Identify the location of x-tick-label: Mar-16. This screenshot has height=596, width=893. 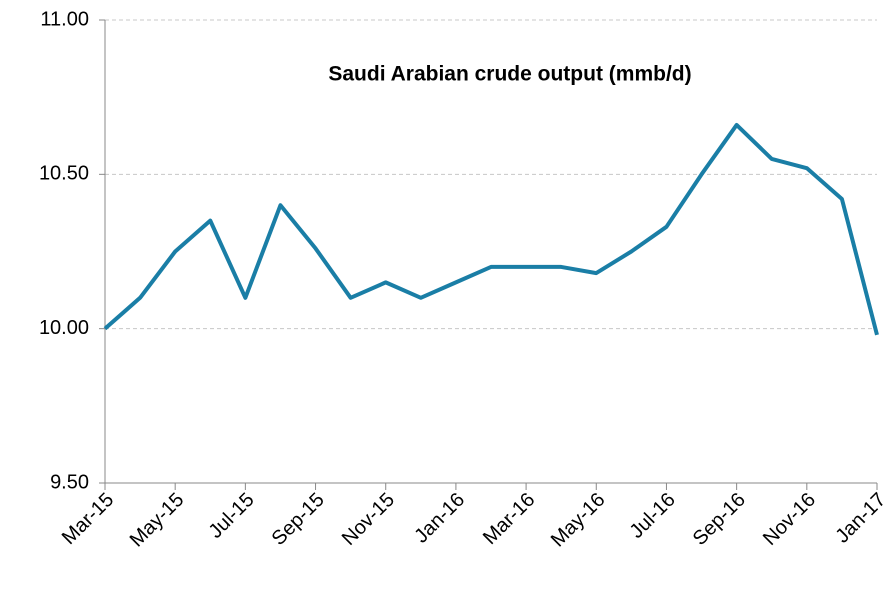
(509, 519).